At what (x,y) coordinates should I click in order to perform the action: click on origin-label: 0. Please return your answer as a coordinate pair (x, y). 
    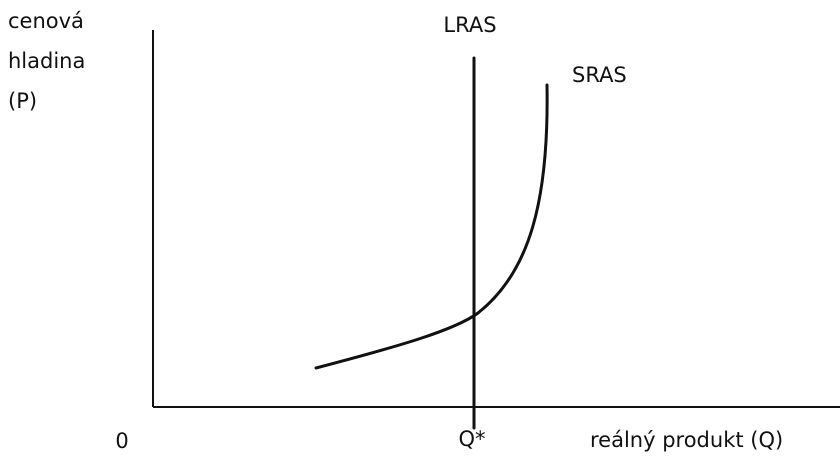
    Looking at the image, I should click on (121, 441).